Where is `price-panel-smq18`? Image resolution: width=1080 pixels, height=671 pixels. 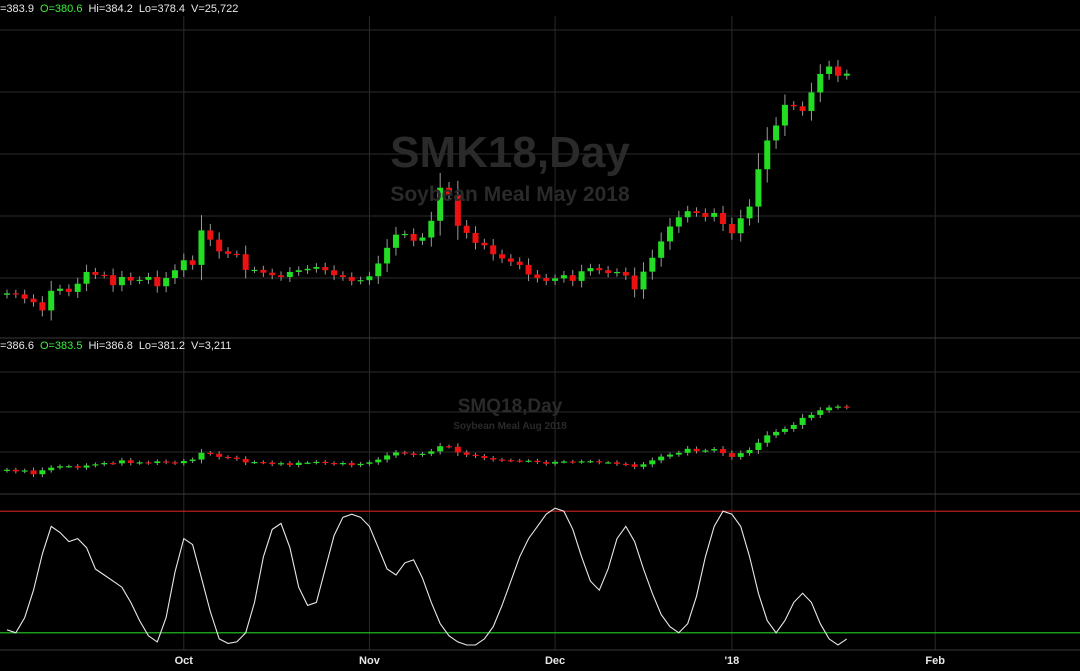 price-panel-smq18 is located at coordinates (427, 441).